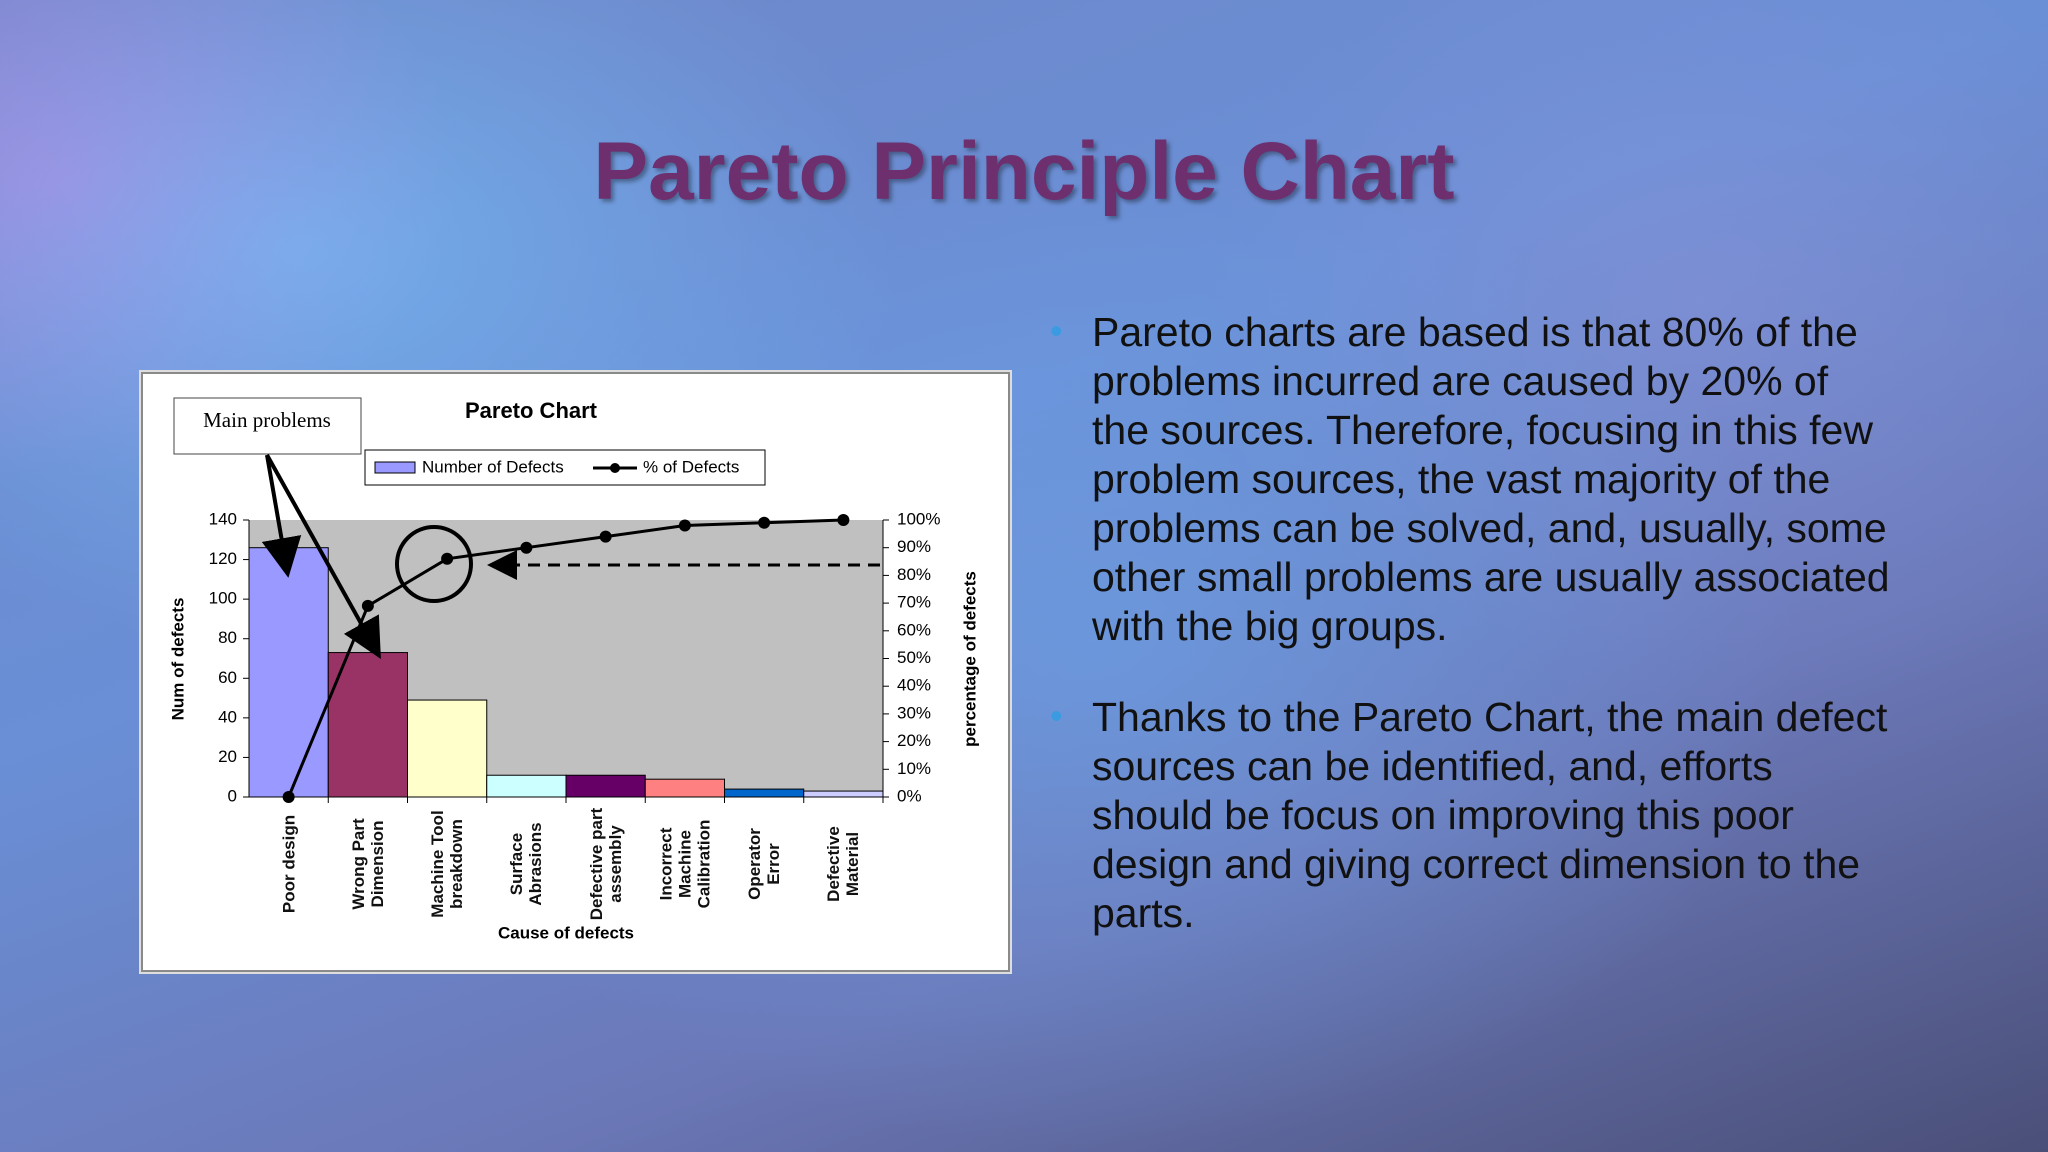 The image size is (2048, 1152). I want to click on y2-tick-label: 70%, so click(914, 602).